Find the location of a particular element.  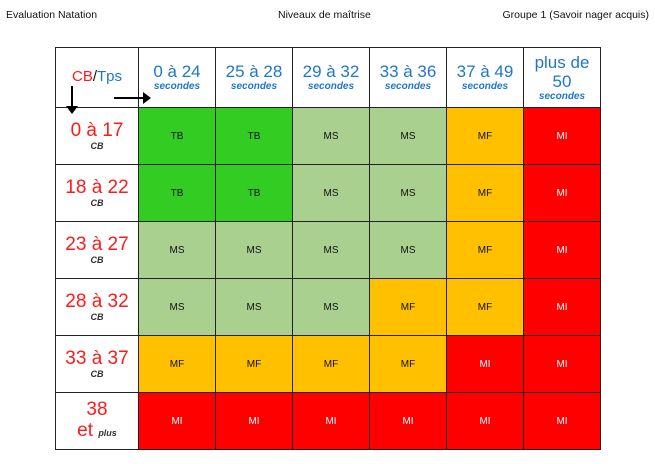

column-header: 29 à 32 secondes is located at coordinates (331, 77).